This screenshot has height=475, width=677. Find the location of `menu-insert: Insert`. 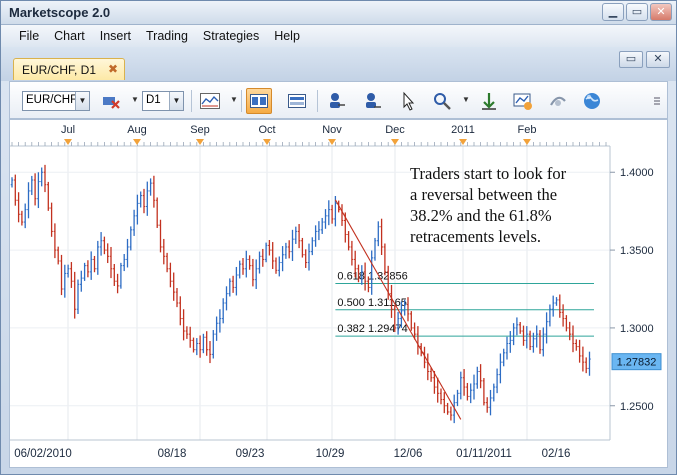

menu-insert: Insert is located at coordinates (115, 36).